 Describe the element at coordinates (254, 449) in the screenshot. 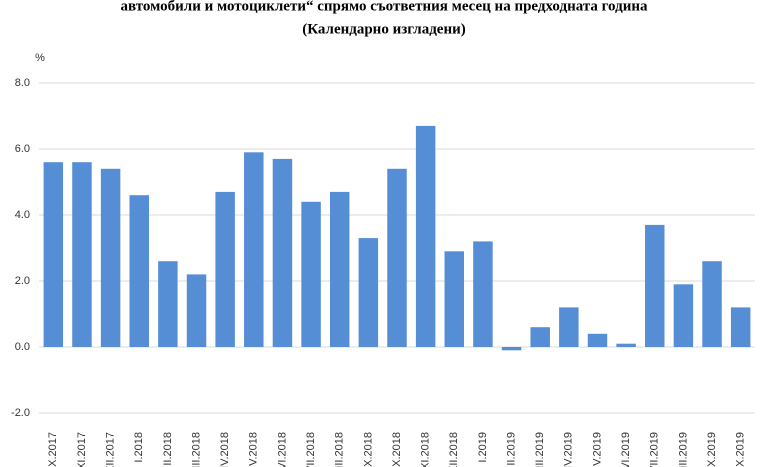

I see `x-tick-label: V.2018` at that location.